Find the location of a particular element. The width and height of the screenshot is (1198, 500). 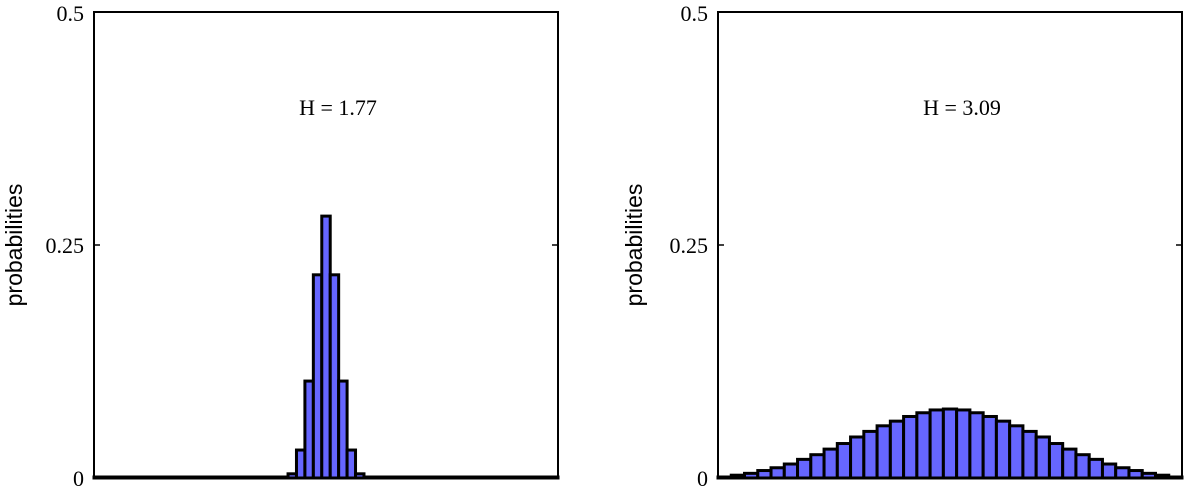

ylabel-right: probabilities is located at coordinates (634, 245).